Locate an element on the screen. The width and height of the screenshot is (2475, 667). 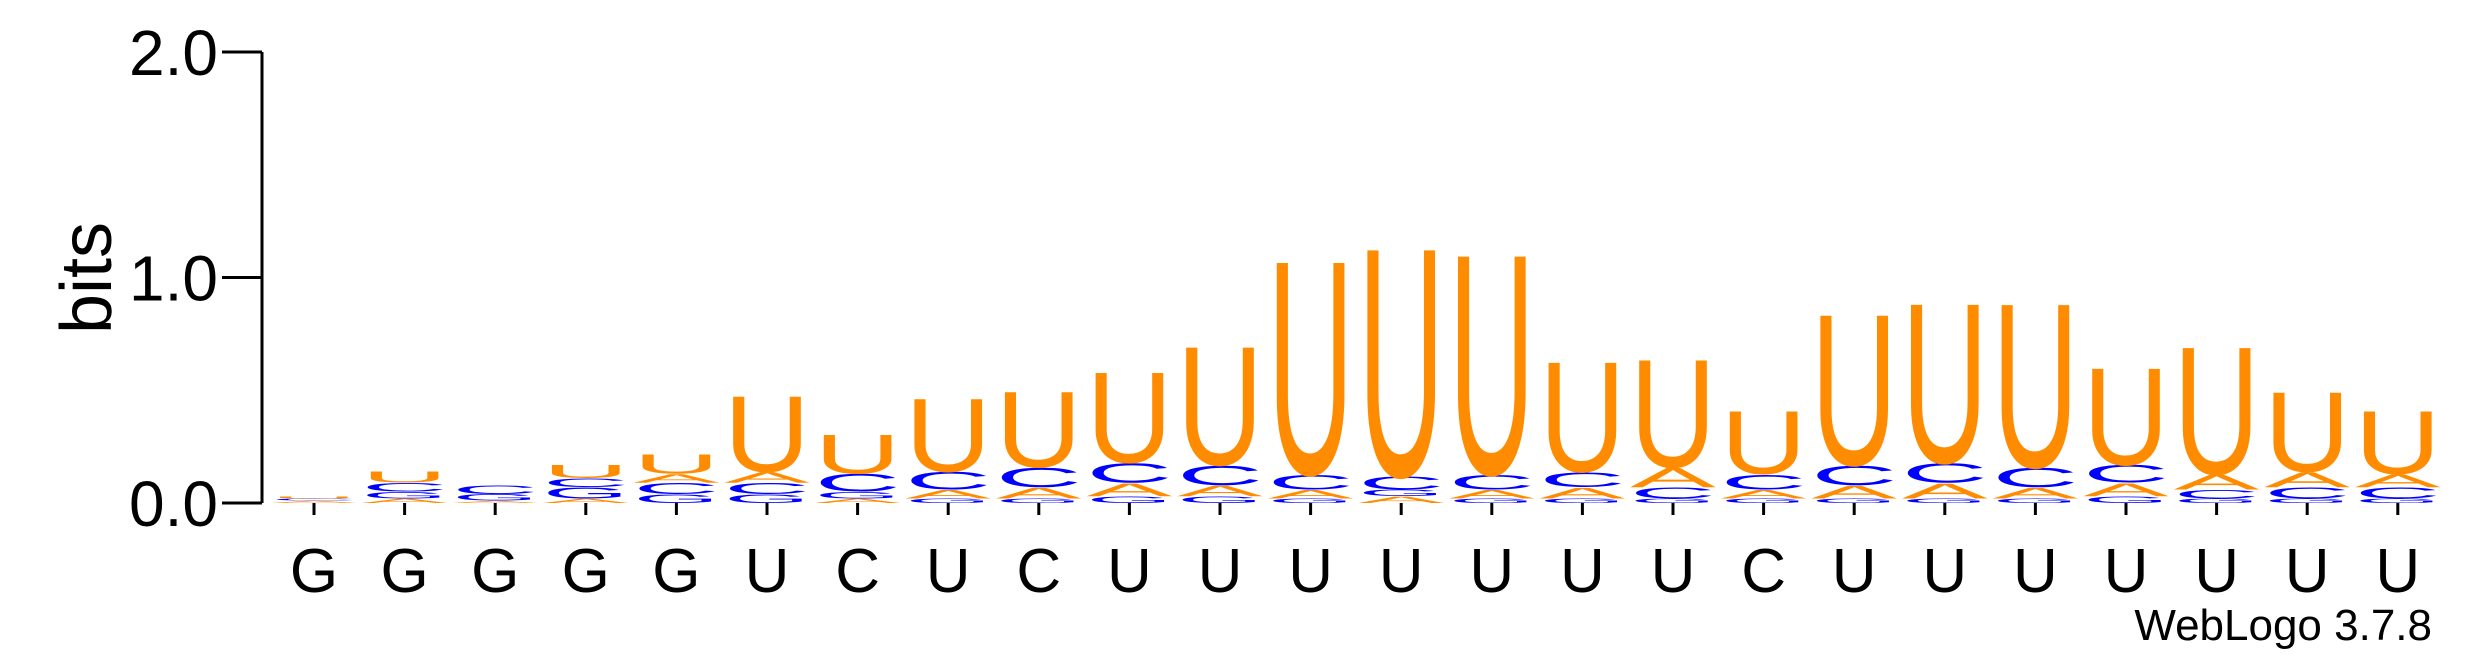
y-tick-label: 1.0 is located at coordinates (173, 279).